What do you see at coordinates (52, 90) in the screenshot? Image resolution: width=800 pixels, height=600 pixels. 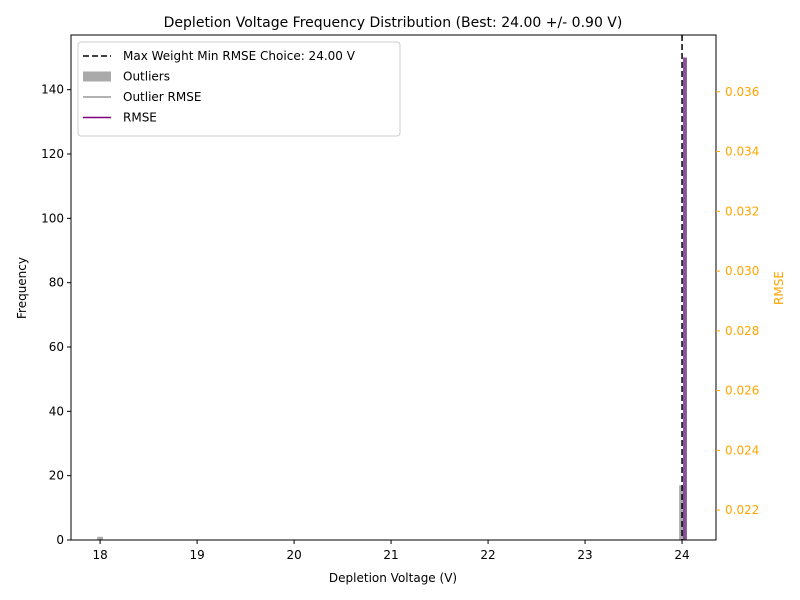 I see `y-tick-label: 140` at bounding box center [52, 90].